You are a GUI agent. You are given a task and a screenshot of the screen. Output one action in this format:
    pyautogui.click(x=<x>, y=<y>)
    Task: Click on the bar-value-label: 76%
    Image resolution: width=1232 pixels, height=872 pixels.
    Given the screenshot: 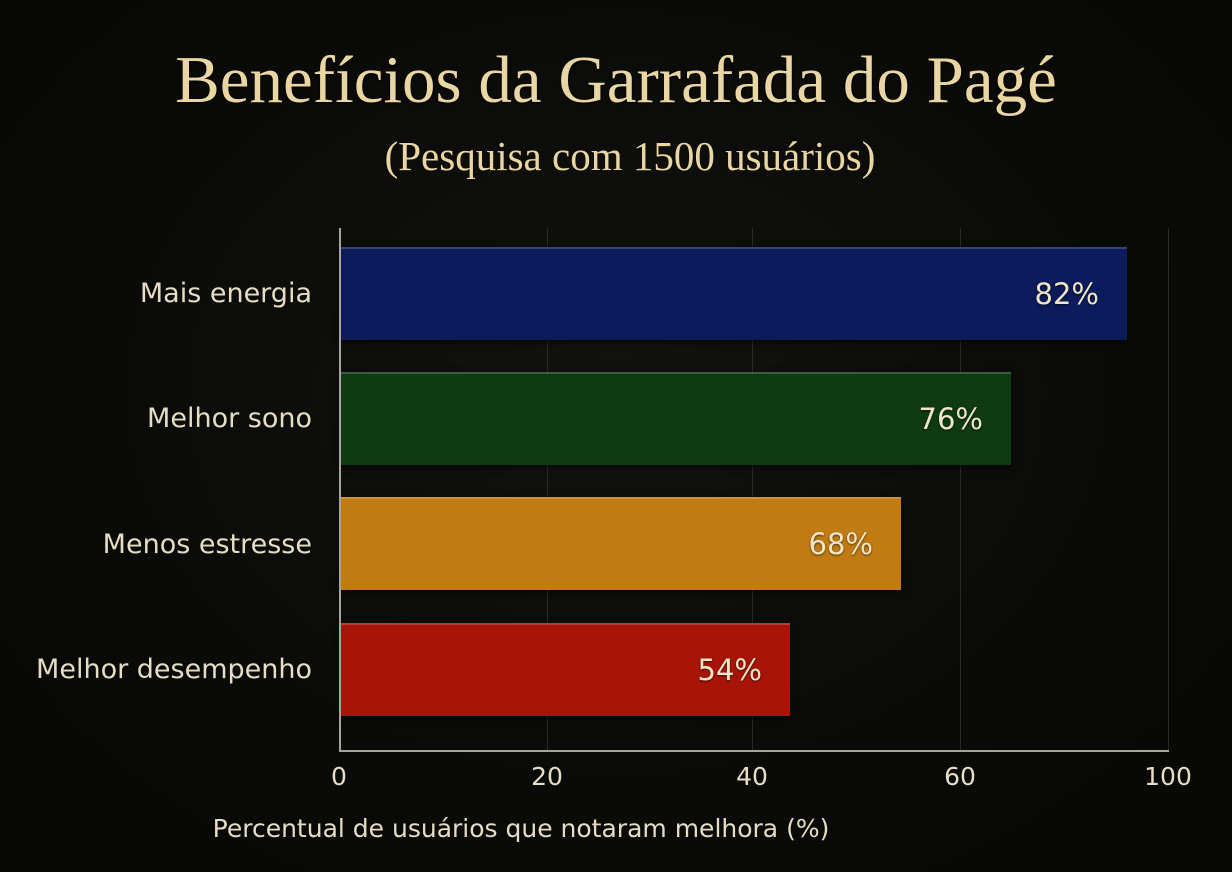 What is the action you would take?
    pyautogui.click(x=950, y=419)
    